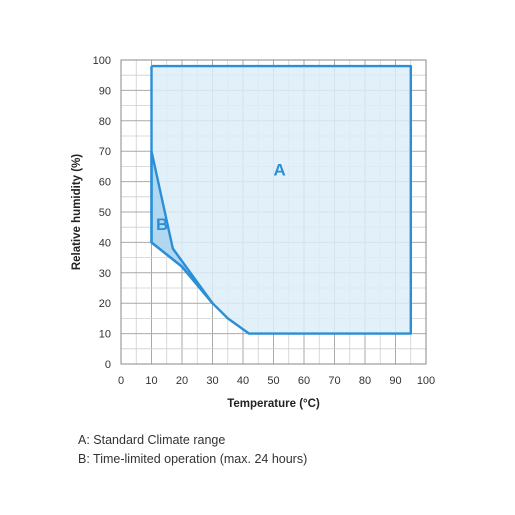 The height and width of the screenshot is (515, 515). I want to click on y-tick-label: 0, so click(108, 365).